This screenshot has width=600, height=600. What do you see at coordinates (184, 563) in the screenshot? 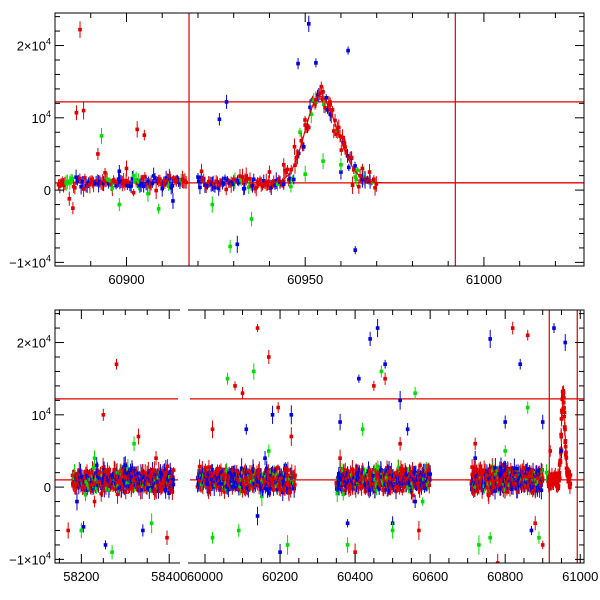
I see `bottom-axis-break-bottom` at bounding box center [184, 563].